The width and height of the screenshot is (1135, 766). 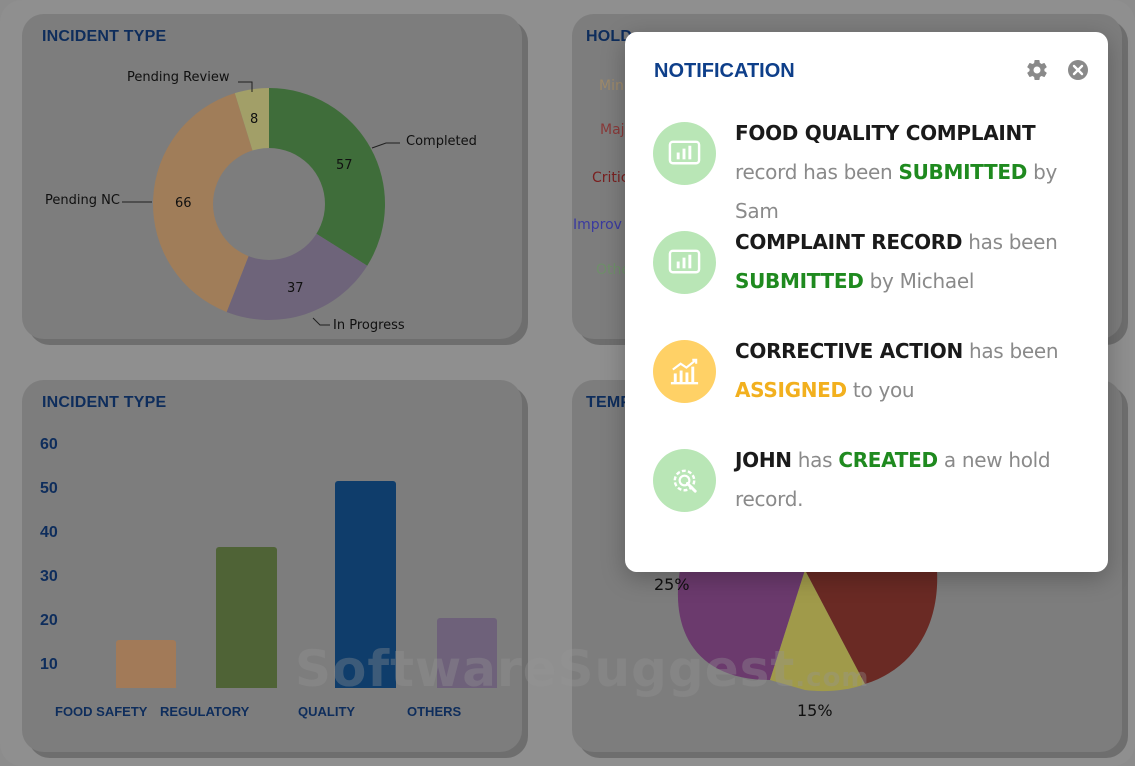 I want to click on y-axis-tick: 30, so click(x=49, y=576).